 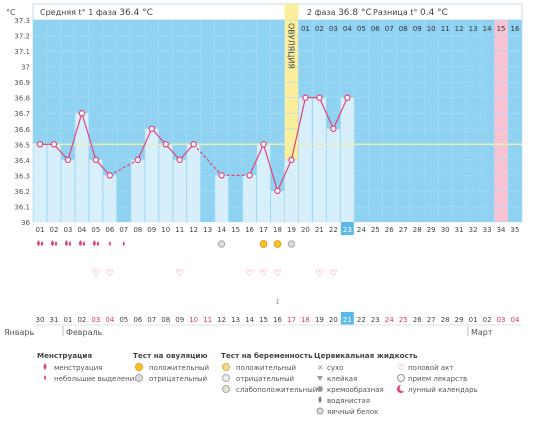 What do you see at coordinates (19, 332) in the screenshot?
I see `month-january: Январь` at bounding box center [19, 332].